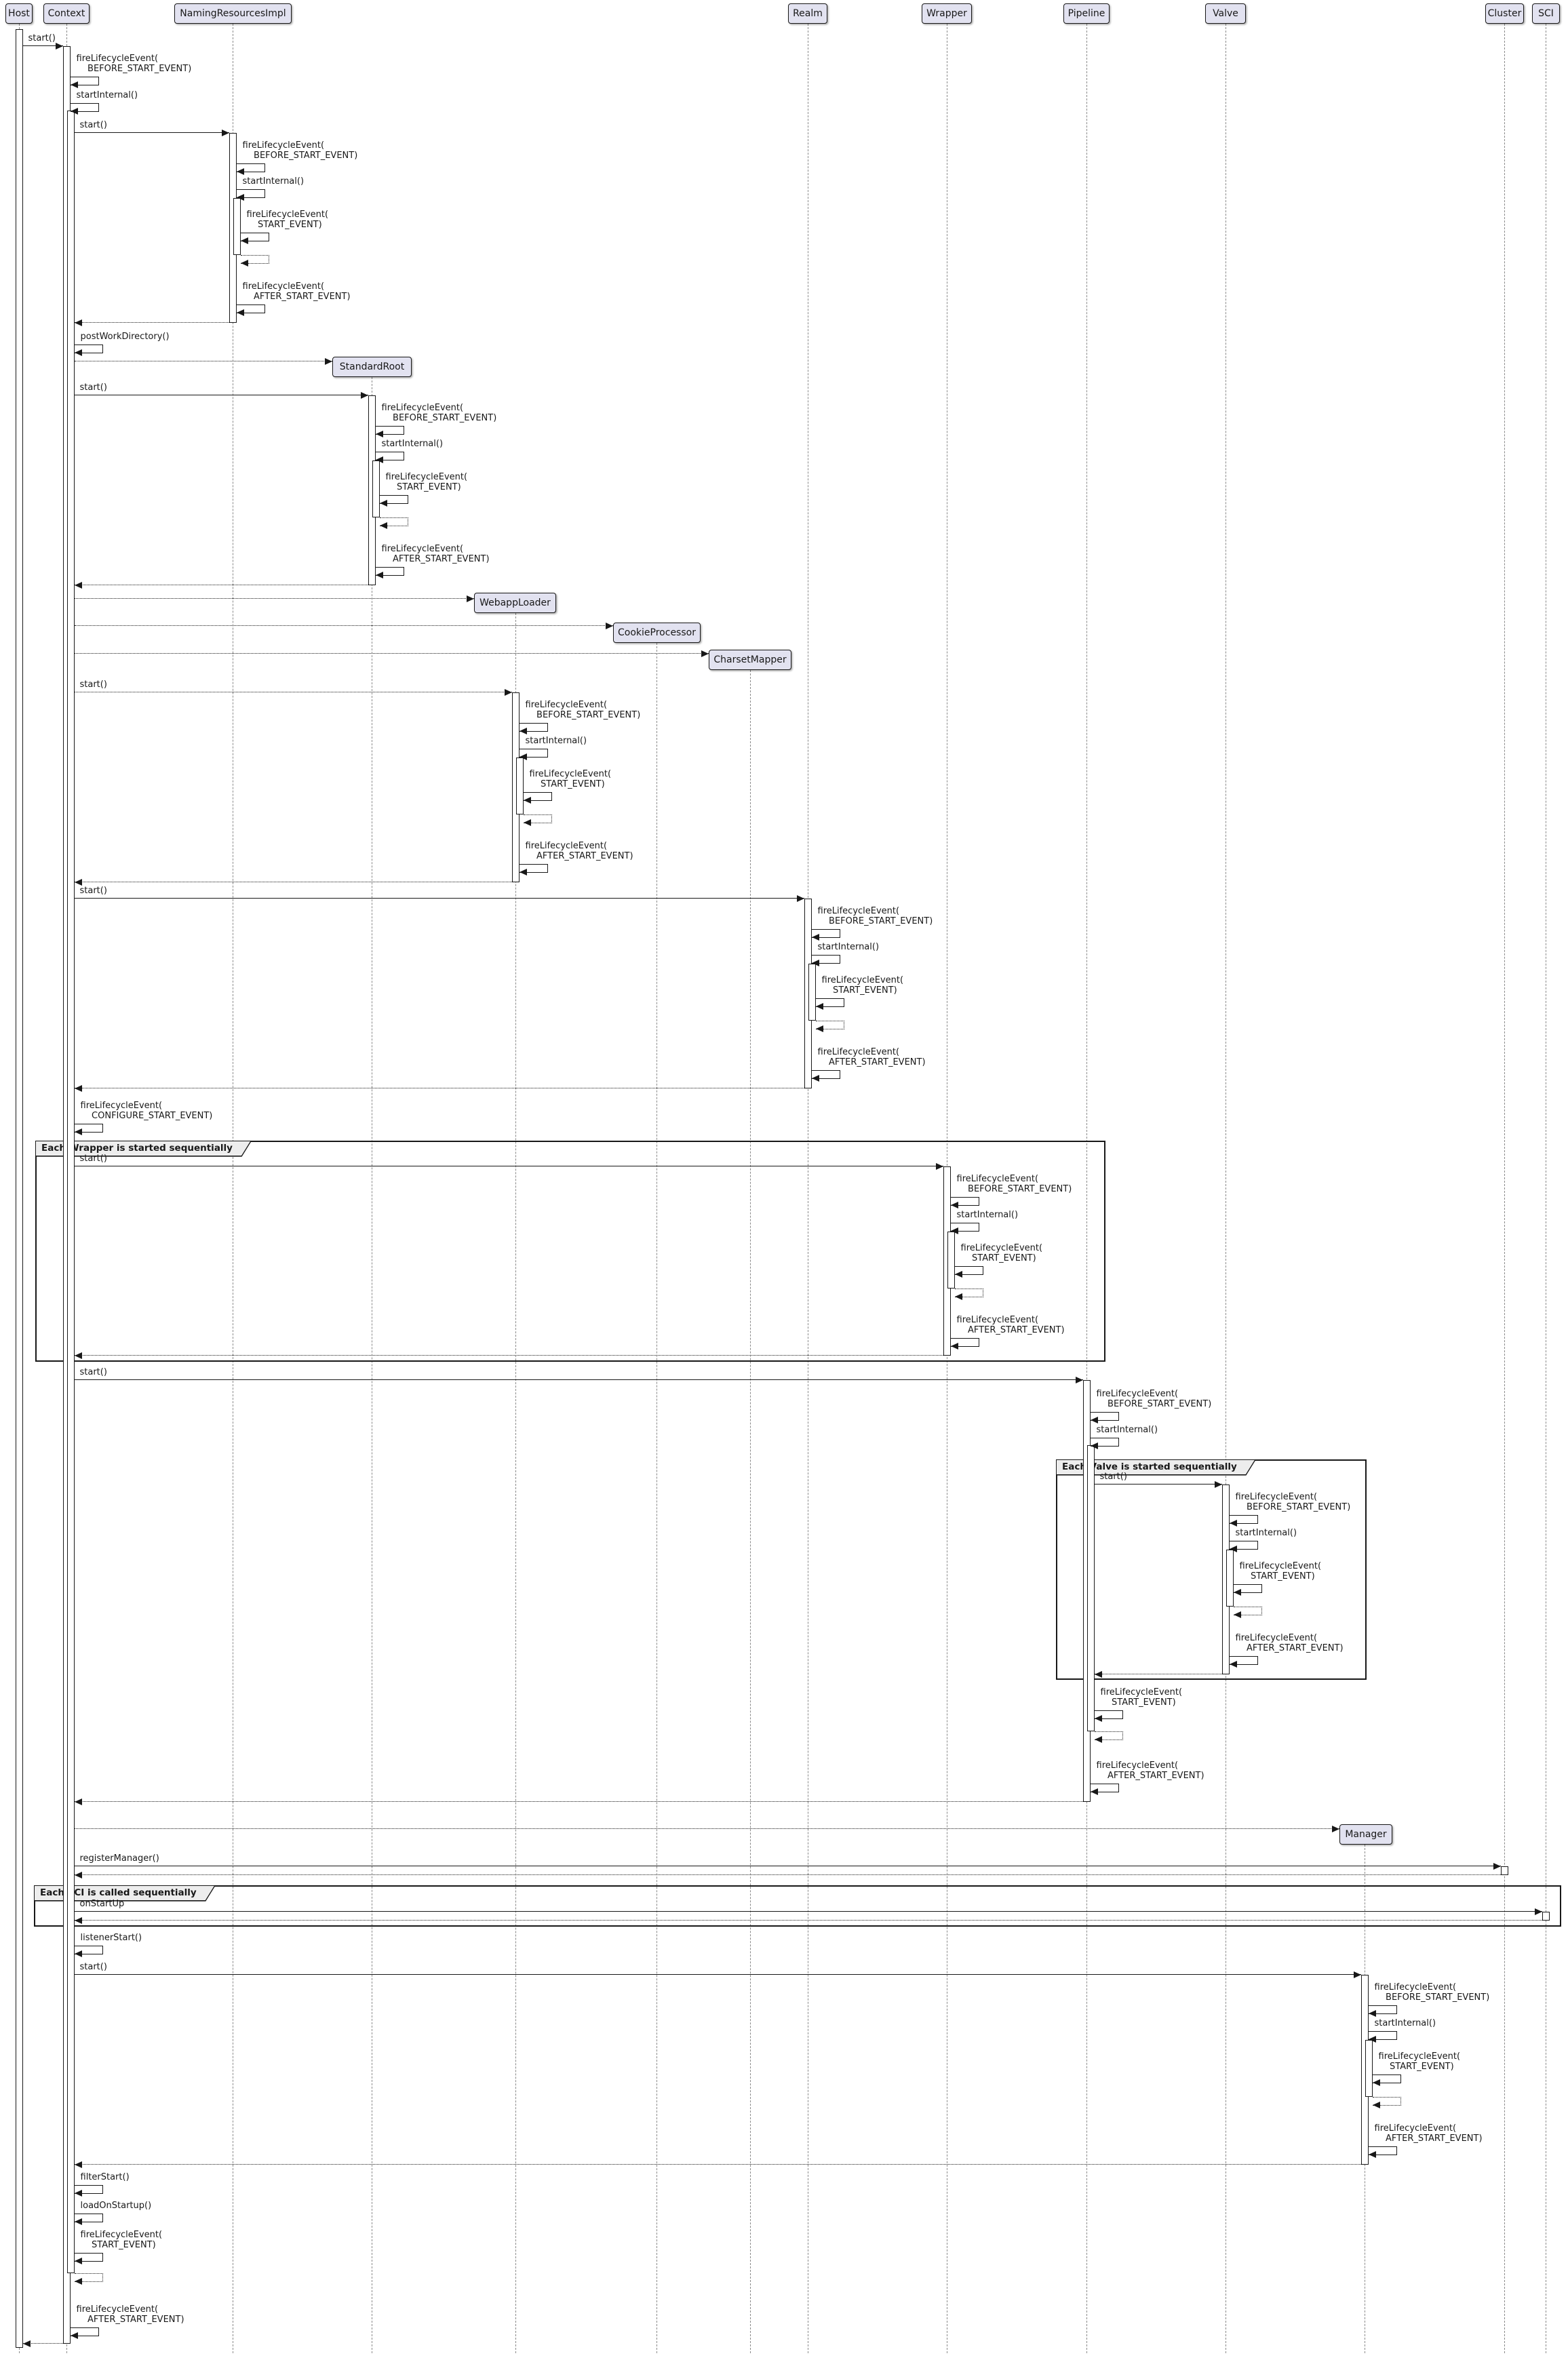 The width and height of the screenshot is (1568, 2360). What do you see at coordinates (951, 1260) in the screenshot?
I see `activation-wrapper-inner` at bounding box center [951, 1260].